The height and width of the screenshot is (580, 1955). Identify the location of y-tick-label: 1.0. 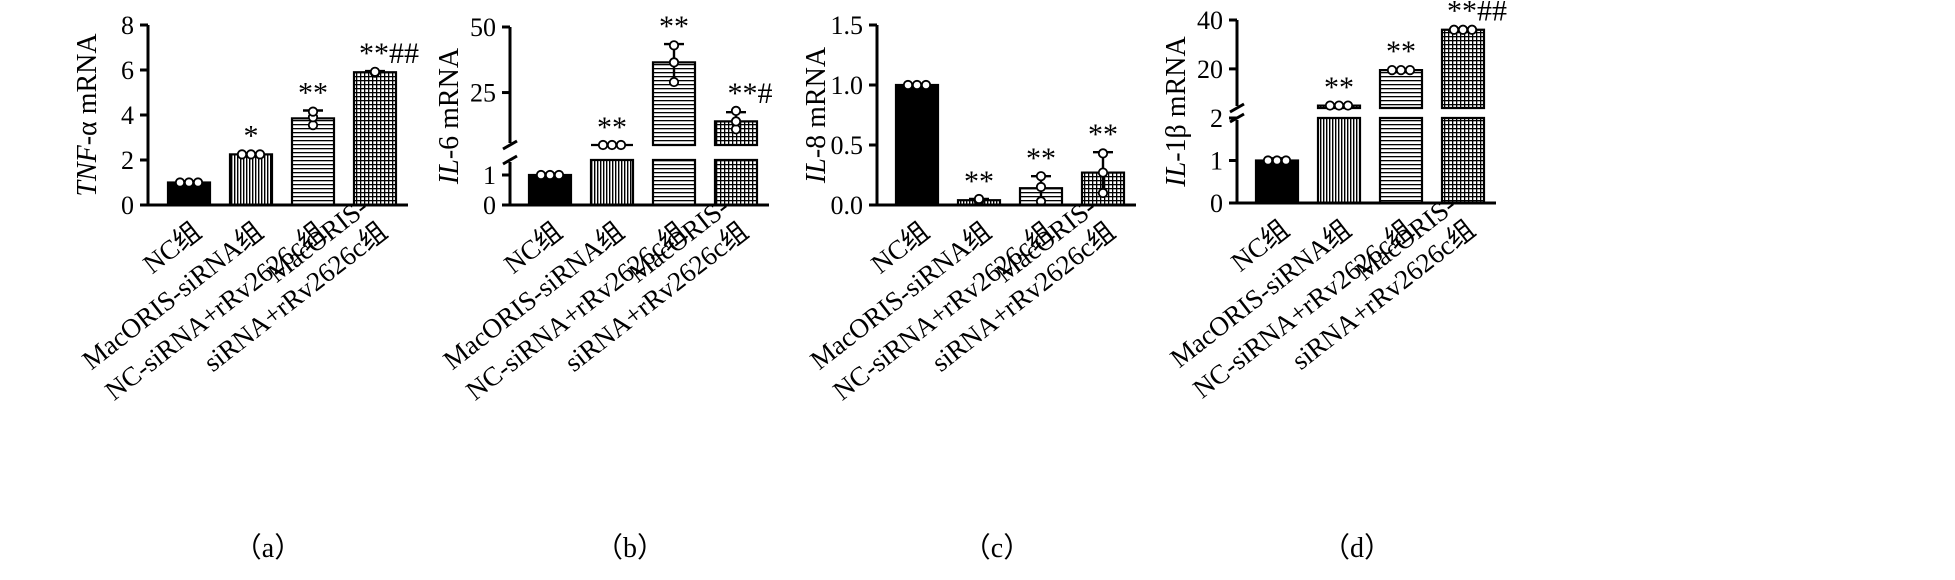
(847, 85).